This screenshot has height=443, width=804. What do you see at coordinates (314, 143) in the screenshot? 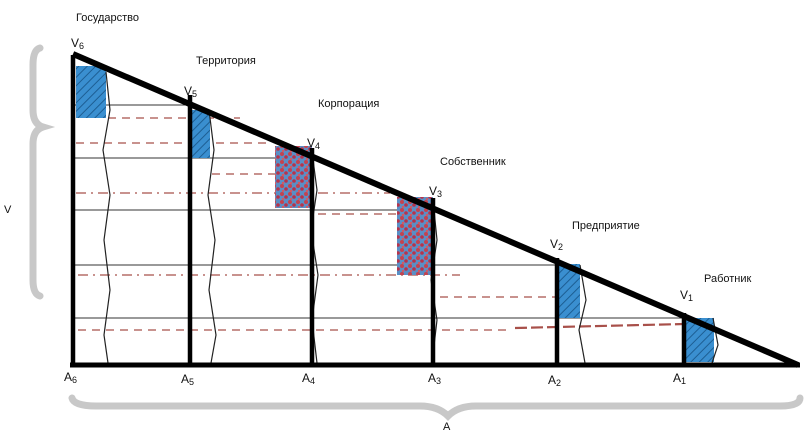
I see `vertex-label: V4` at bounding box center [314, 143].